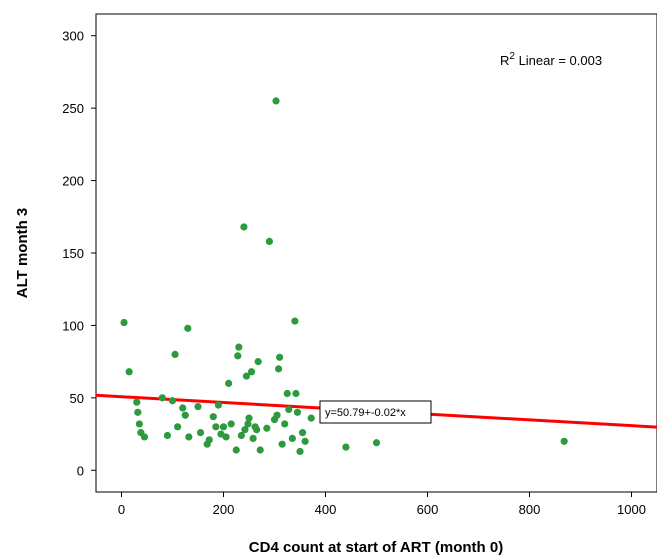 This screenshot has width=657, height=557. I want to click on y-tick-label: 300, so click(73, 36).